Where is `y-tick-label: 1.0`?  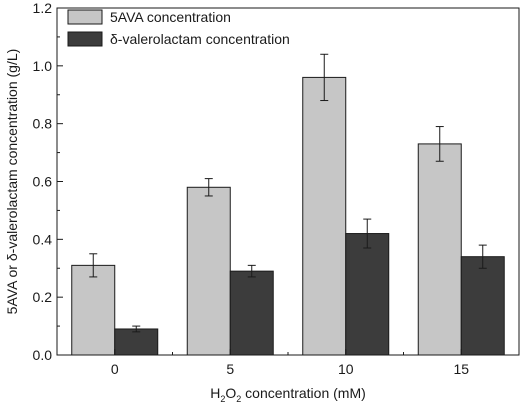
y-tick-label: 1.0 is located at coordinates (43, 66).